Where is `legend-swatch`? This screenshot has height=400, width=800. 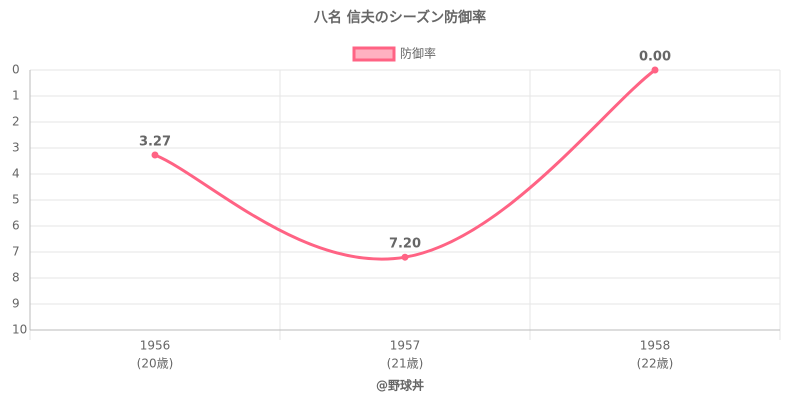
legend-swatch is located at coordinates (374, 54).